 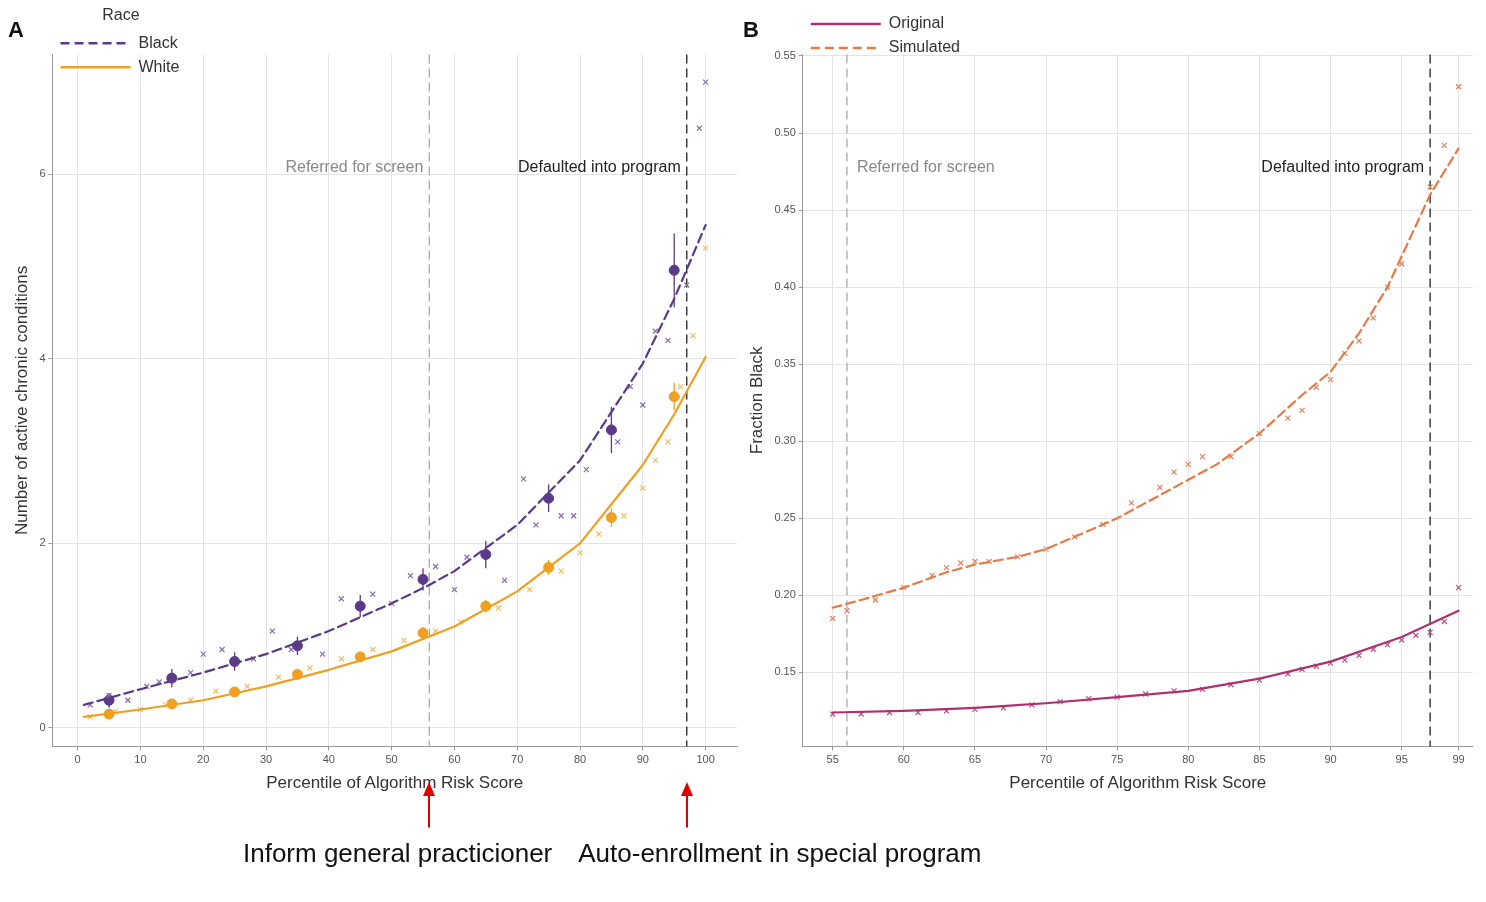 What do you see at coordinates (42, 542) in the screenshot?
I see `y-tick-label: 2` at bounding box center [42, 542].